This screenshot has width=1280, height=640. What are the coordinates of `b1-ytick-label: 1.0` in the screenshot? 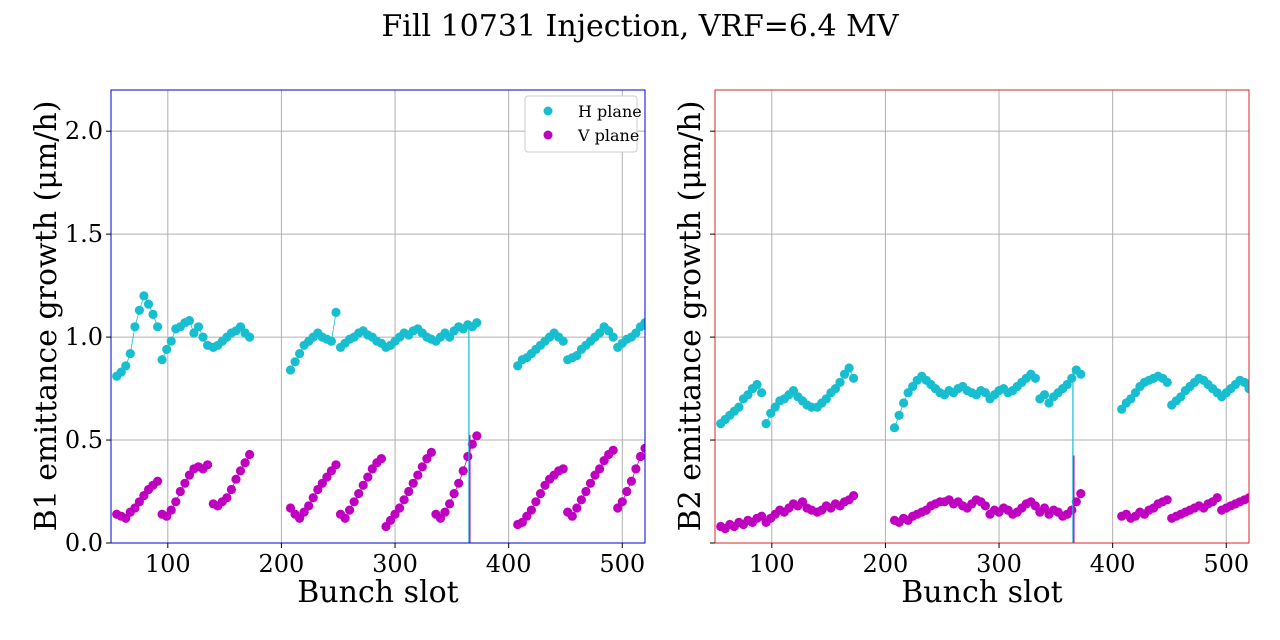 It's located at (84, 337).